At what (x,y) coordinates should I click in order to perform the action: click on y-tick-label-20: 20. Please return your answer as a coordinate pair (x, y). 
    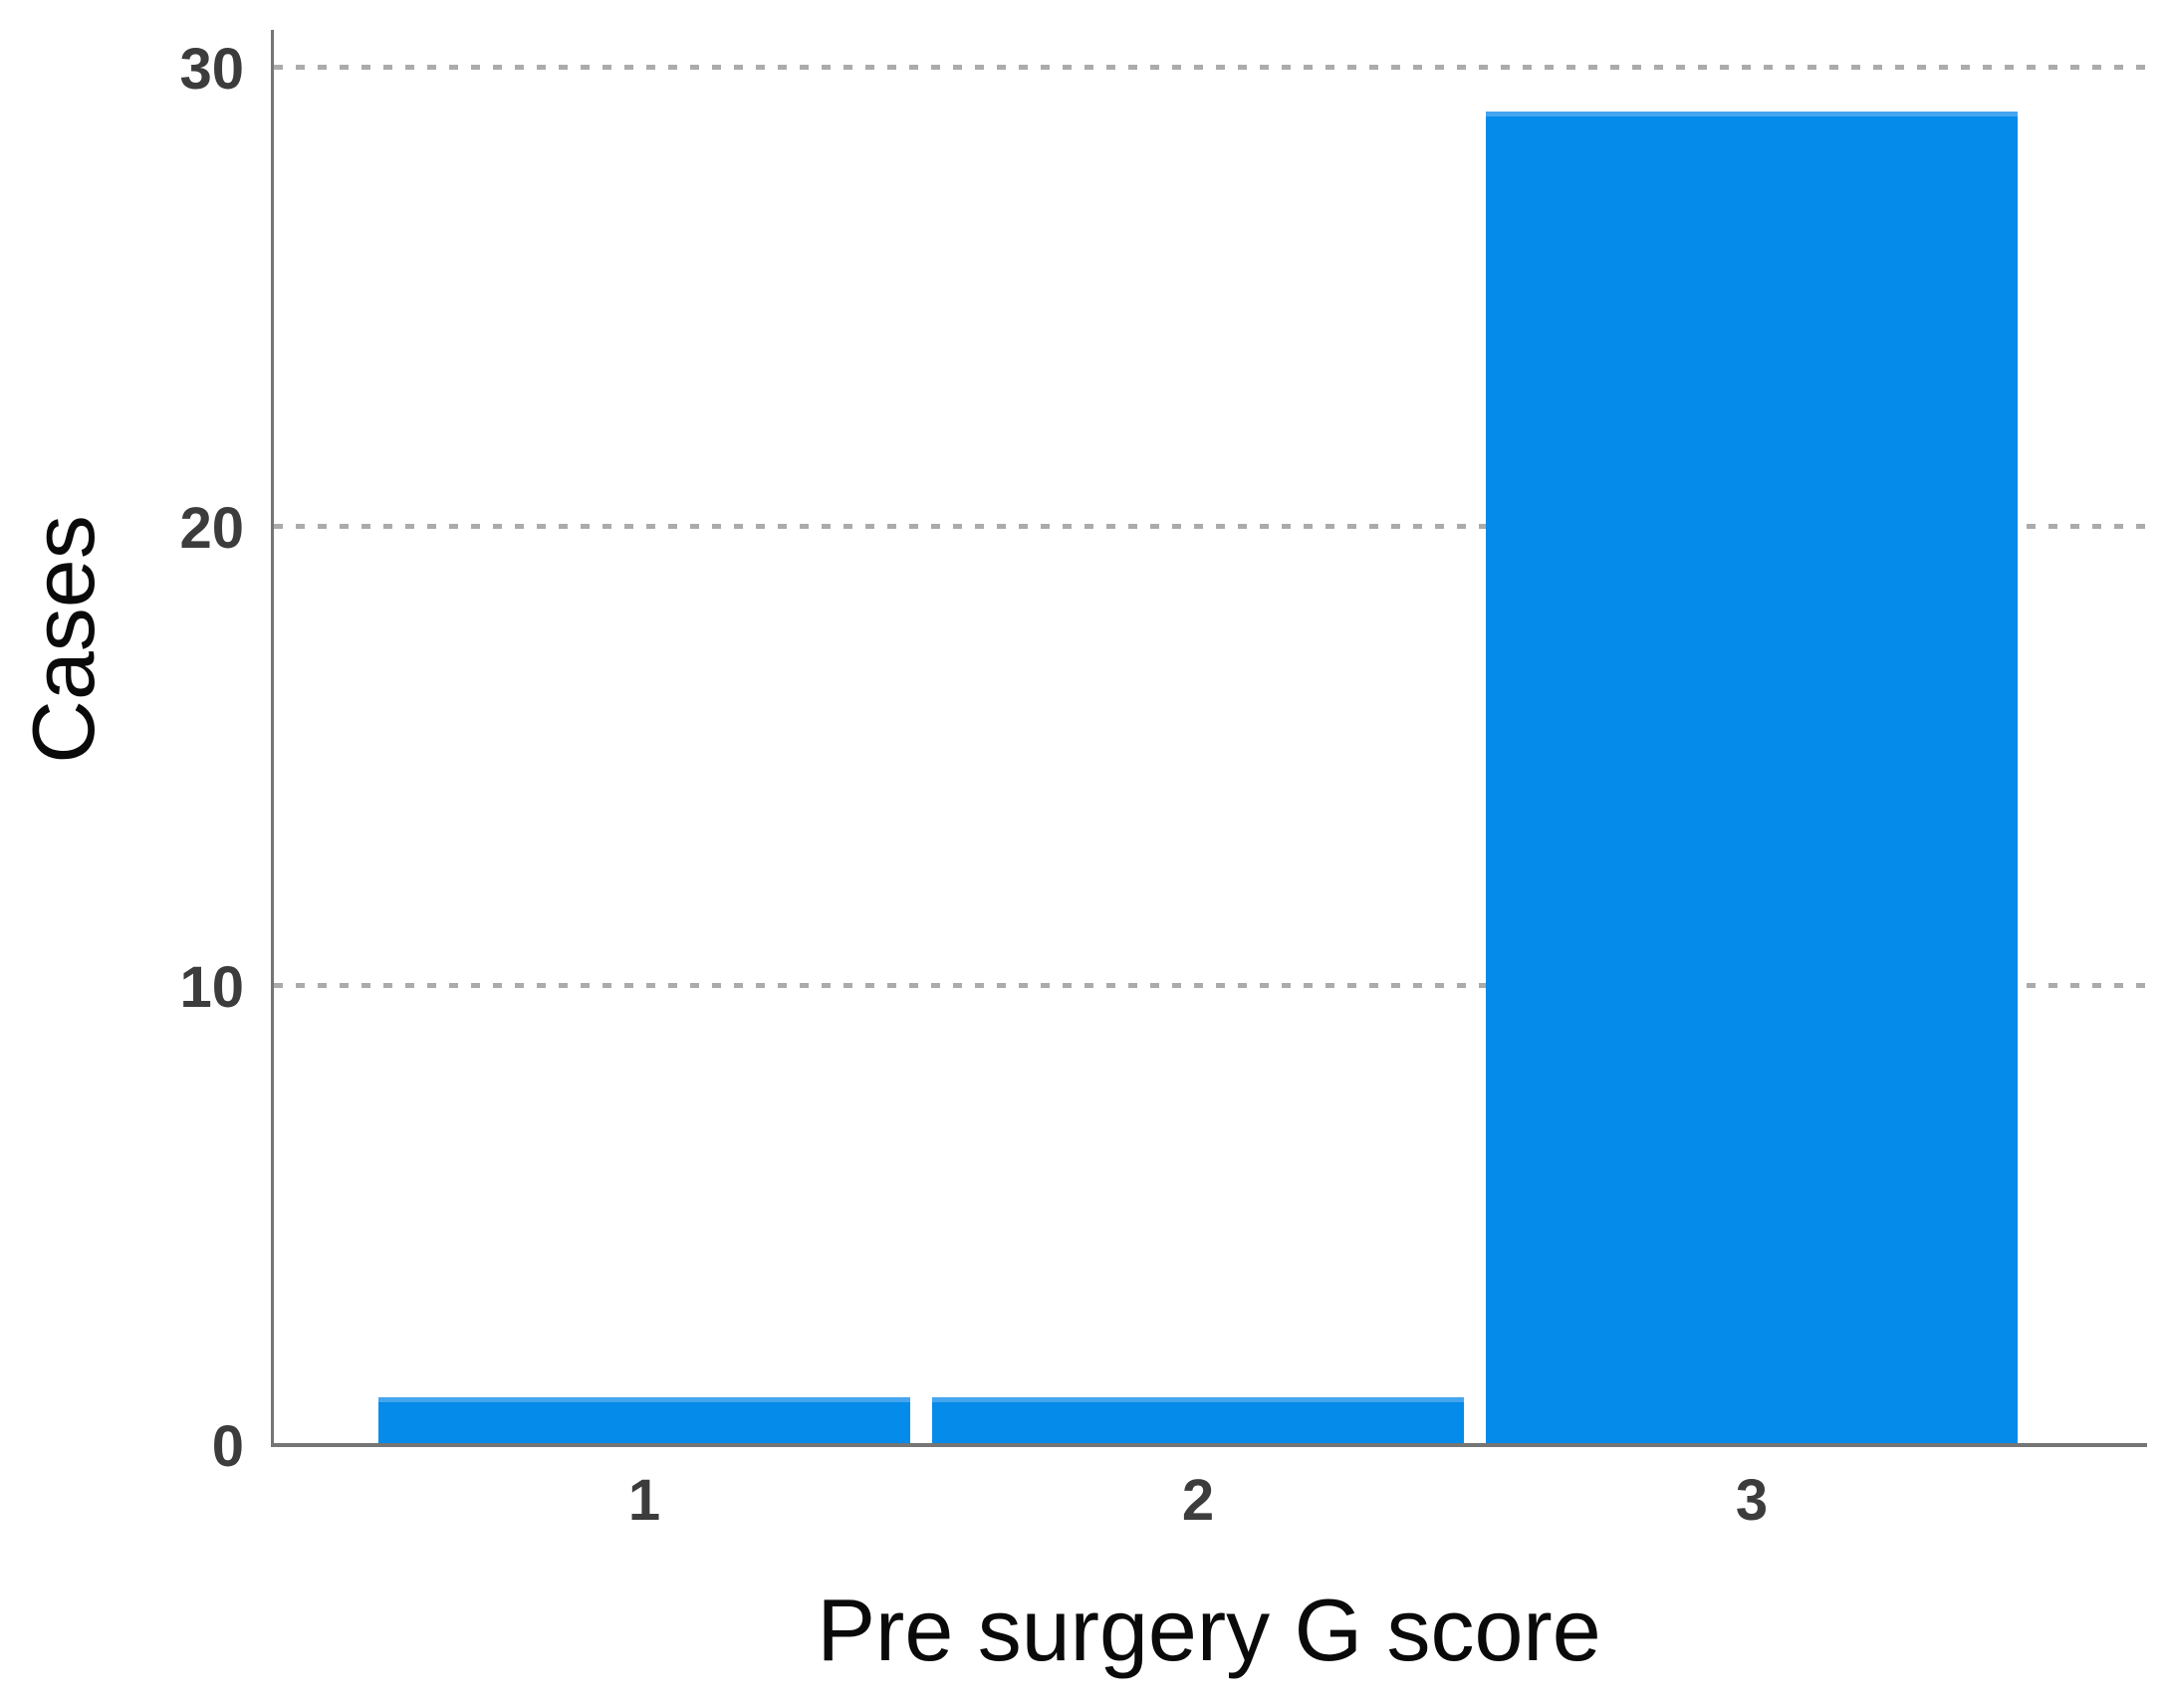
    Looking at the image, I should click on (212, 528).